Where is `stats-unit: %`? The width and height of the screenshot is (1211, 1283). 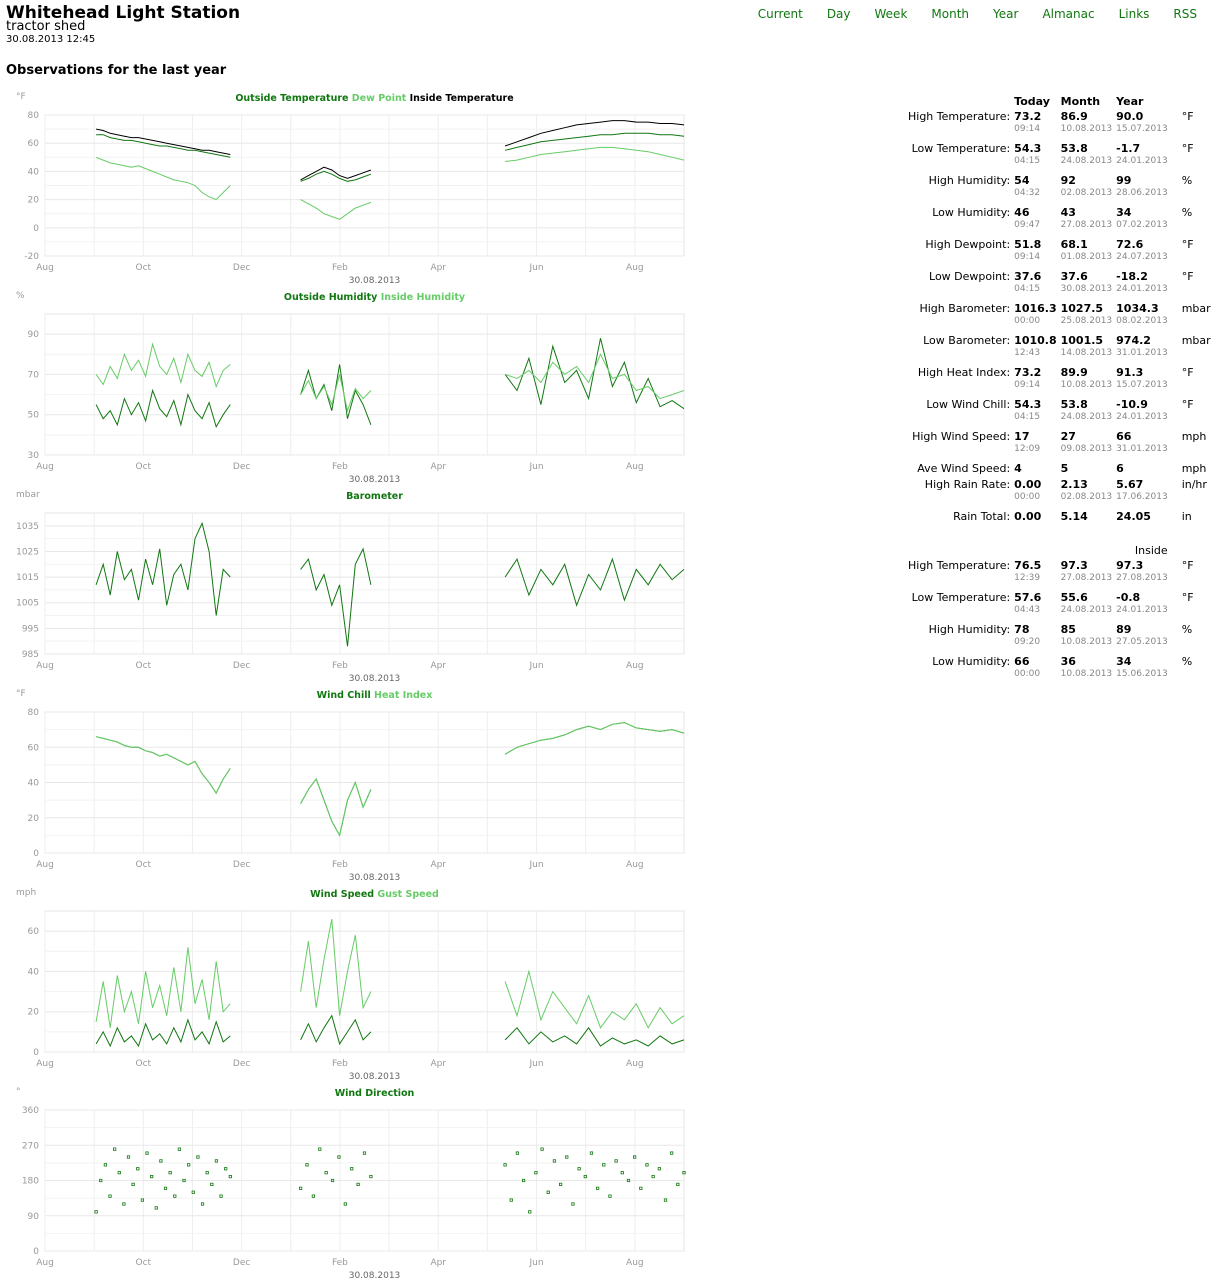 stats-unit: % is located at coordinates (1187, 212).